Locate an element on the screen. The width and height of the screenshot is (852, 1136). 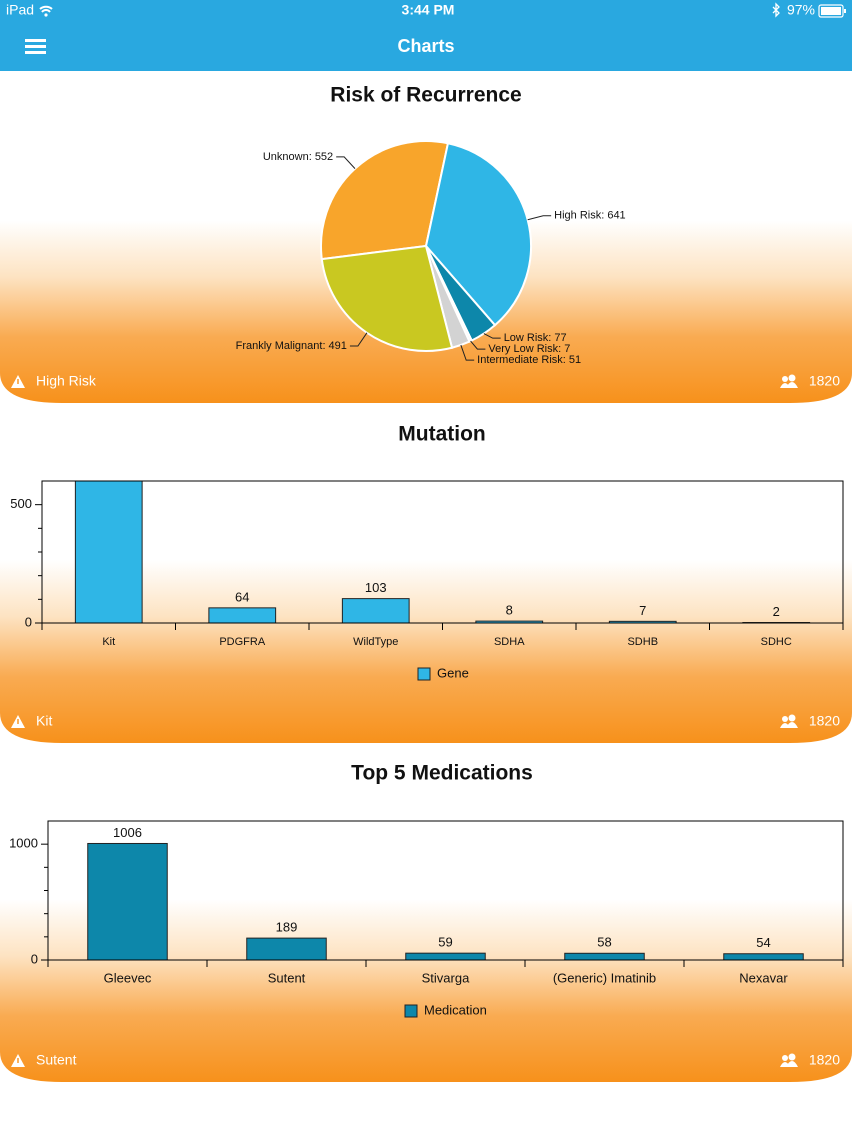
wifi-icon is located at coordinates (46, 9).